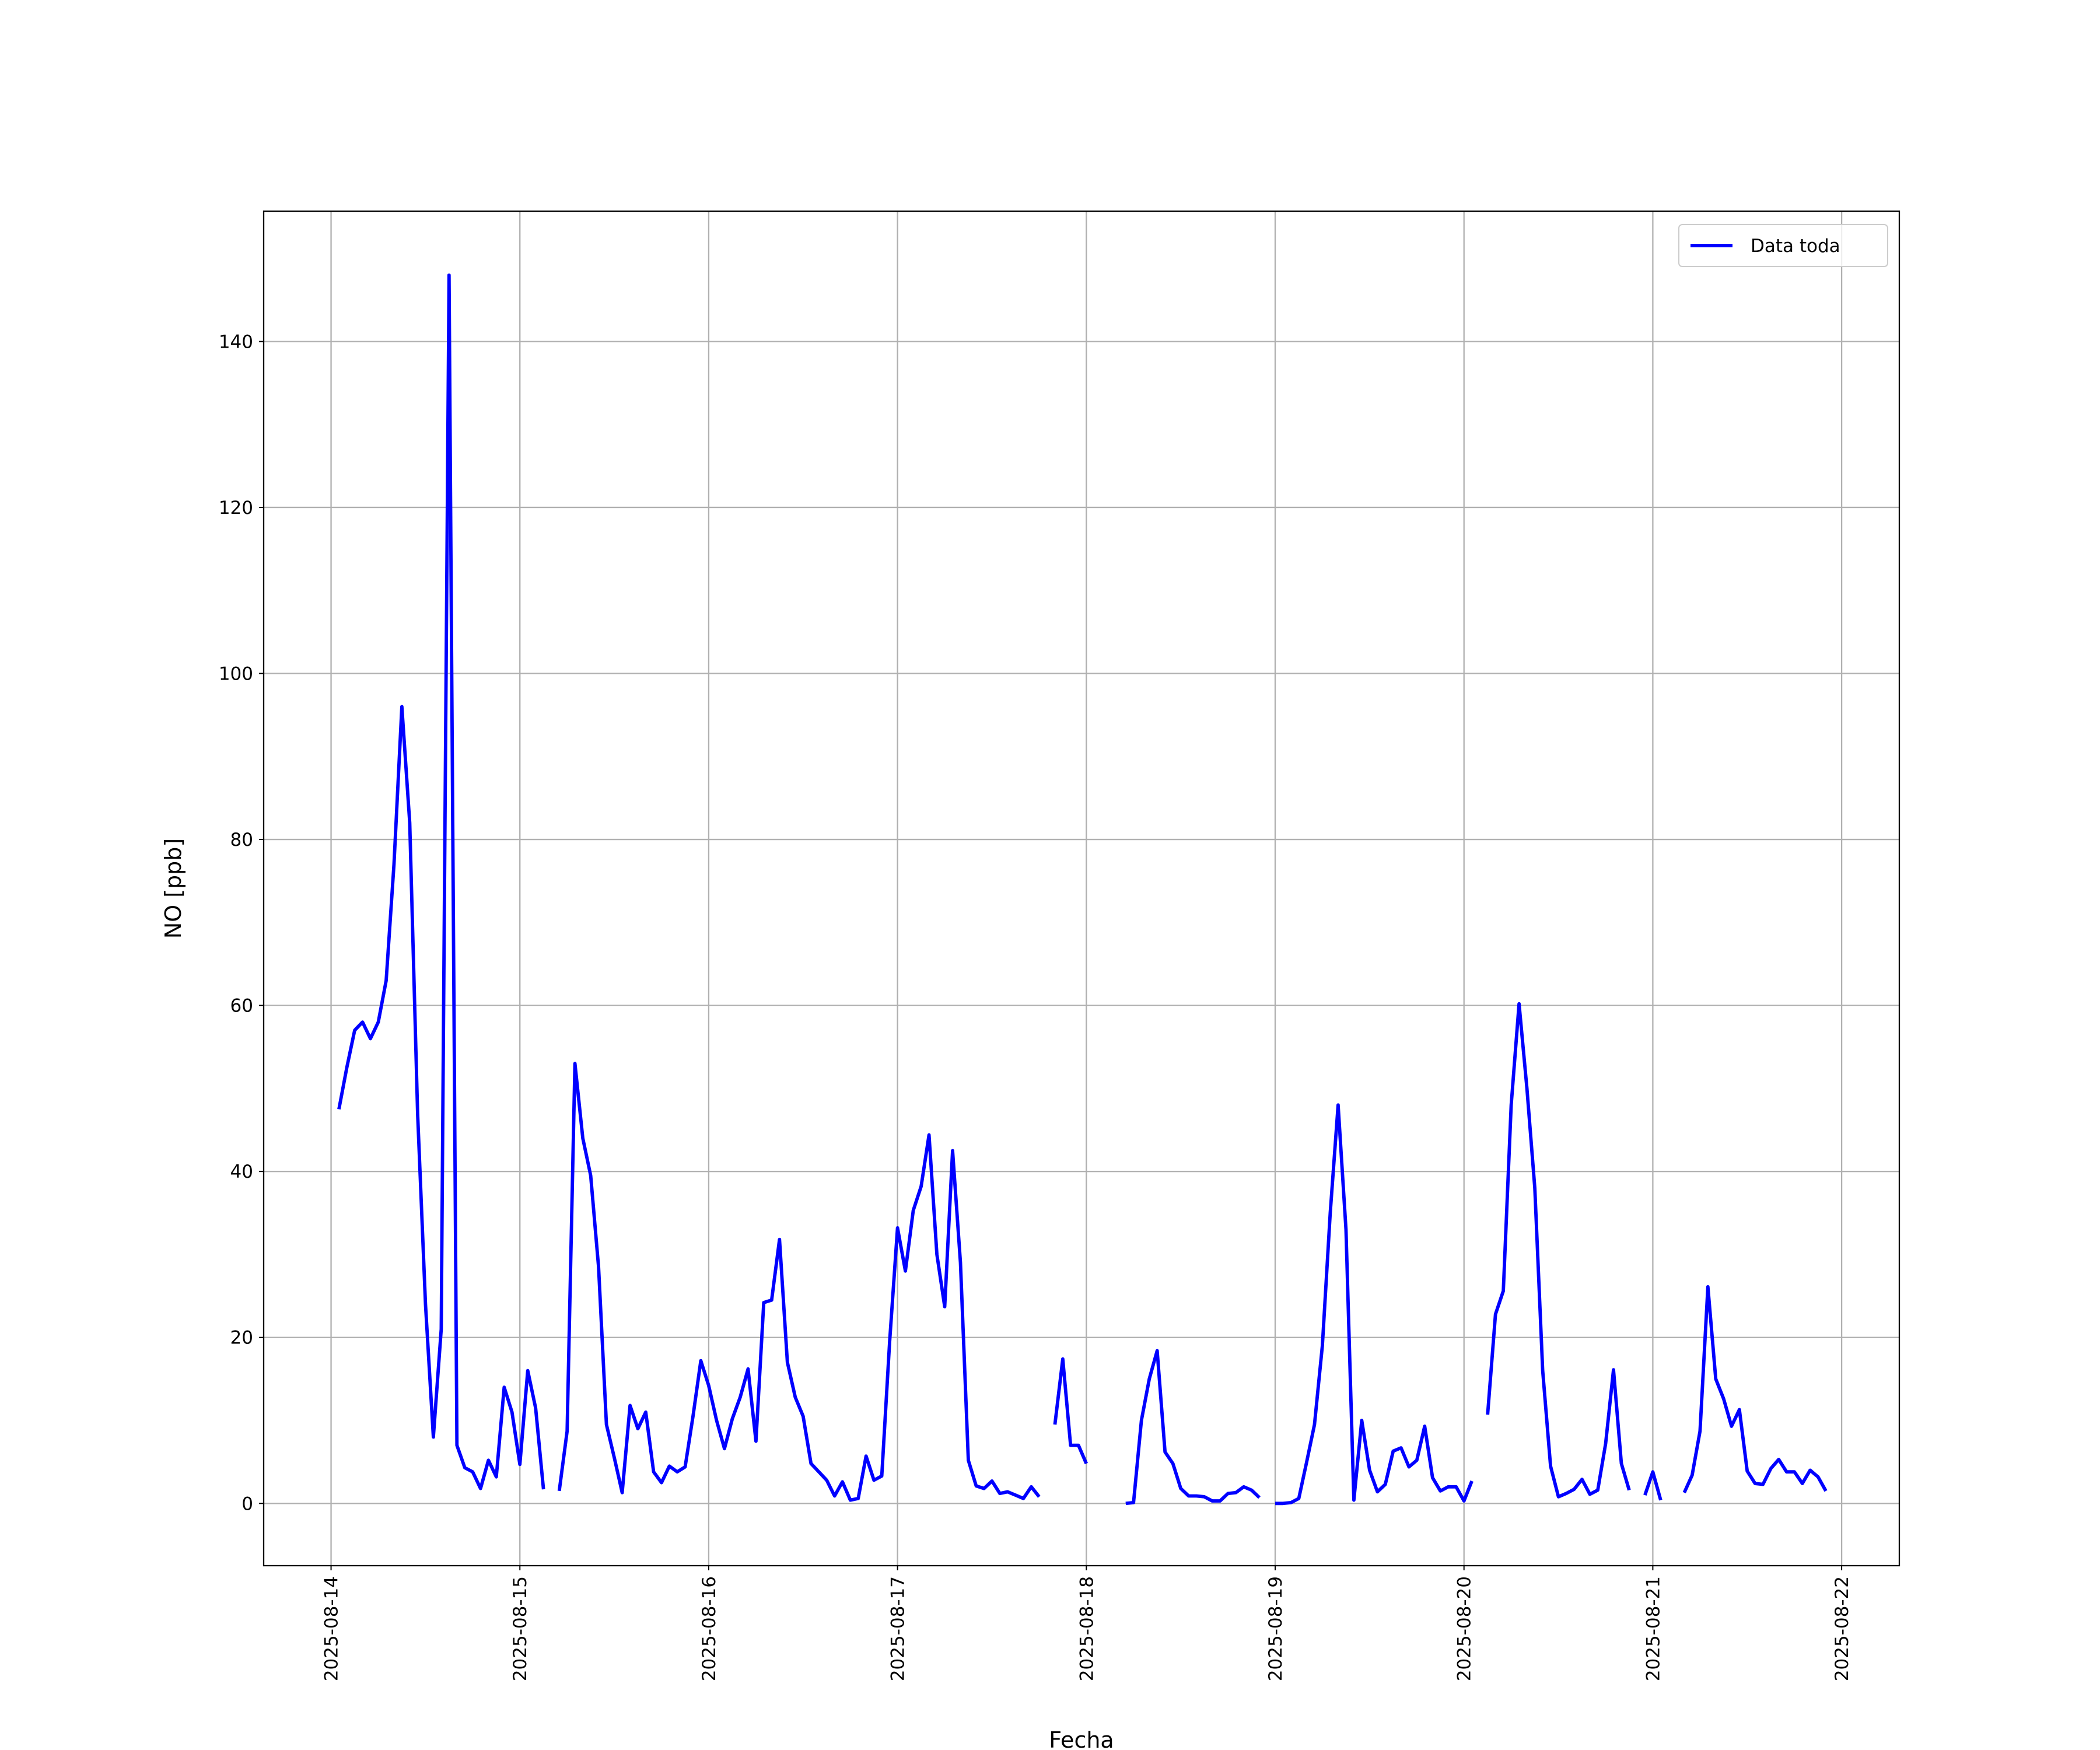 The width and height of the screenshot is (2100, 1750). What do you see at coordinates (1275, 1629) in the screenshot?
I see `x-tick-label: 2025-08-19` at bounding box center [1275, 1629].